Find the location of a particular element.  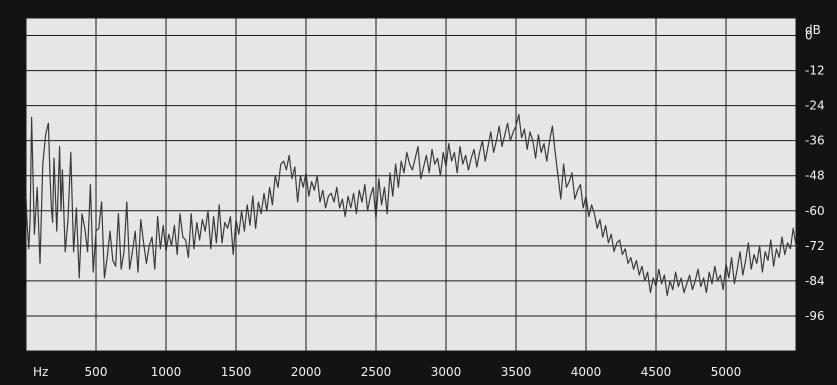

y-tick-label: 0 is located at coordinates (809, 36).